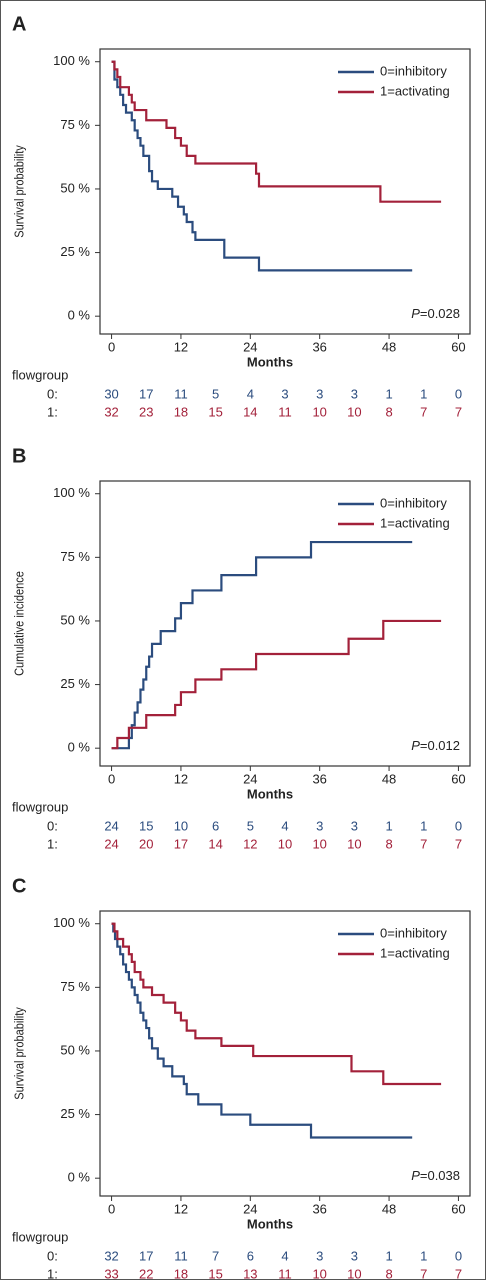 The height and width of the screenshot is (1280, 486). I want to click on risk-count: 30, so click(111, 393).